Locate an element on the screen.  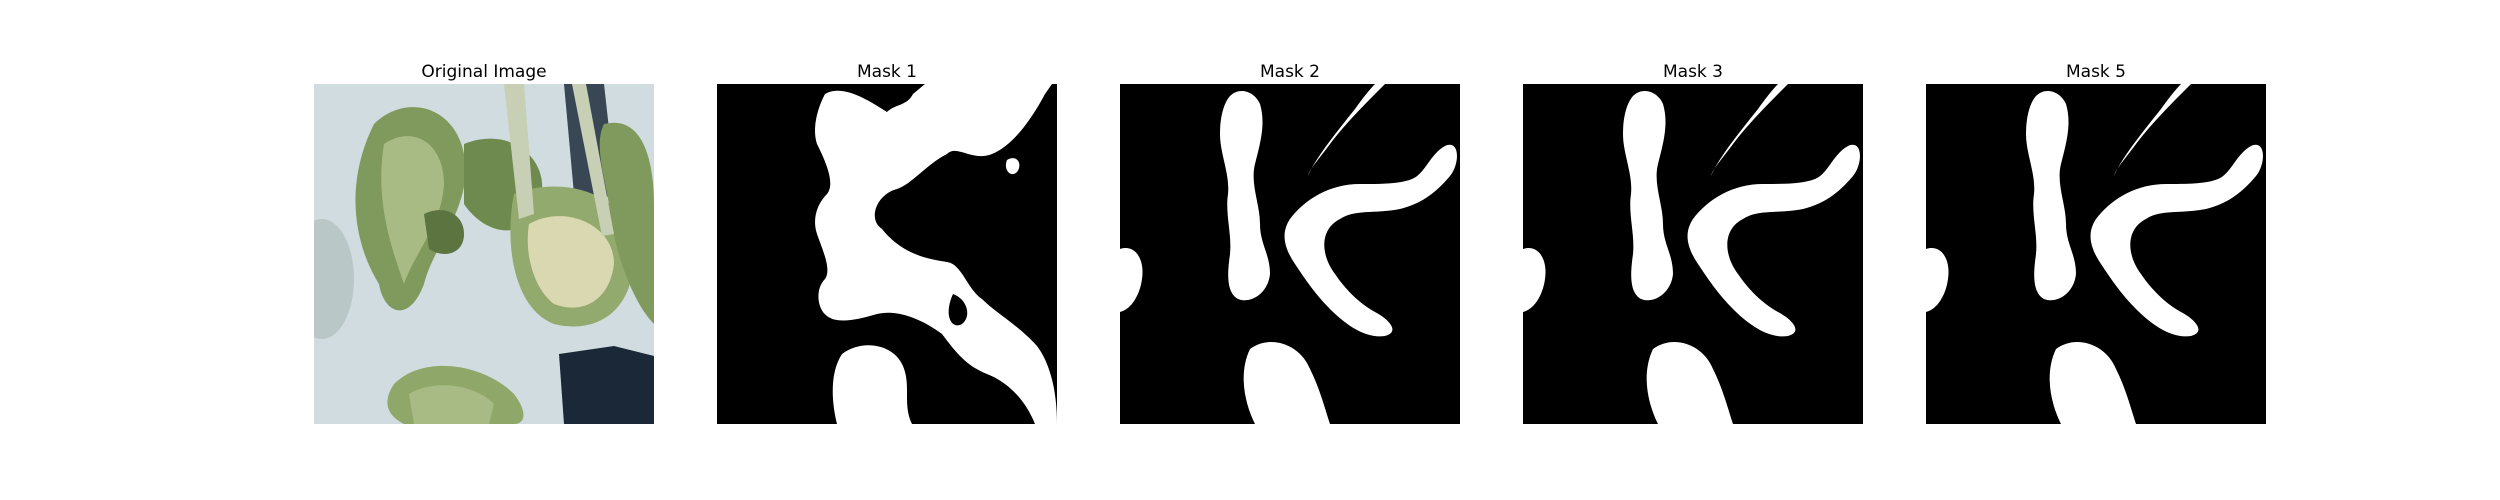
panel-mask-1: Mask 1 is located at coordinates (887, 242).